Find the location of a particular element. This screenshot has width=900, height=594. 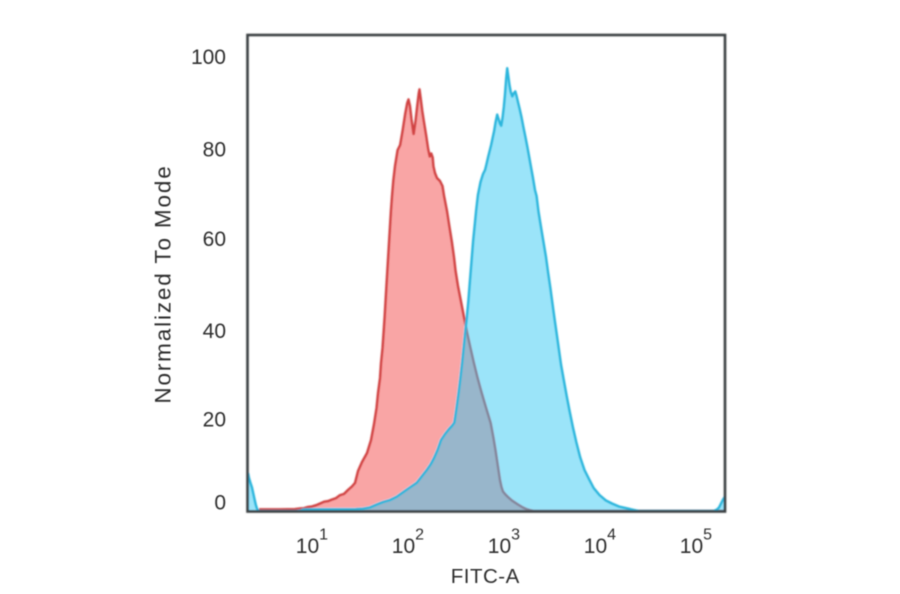

svg-text: FITC-A is located at coordinates (485, 576).